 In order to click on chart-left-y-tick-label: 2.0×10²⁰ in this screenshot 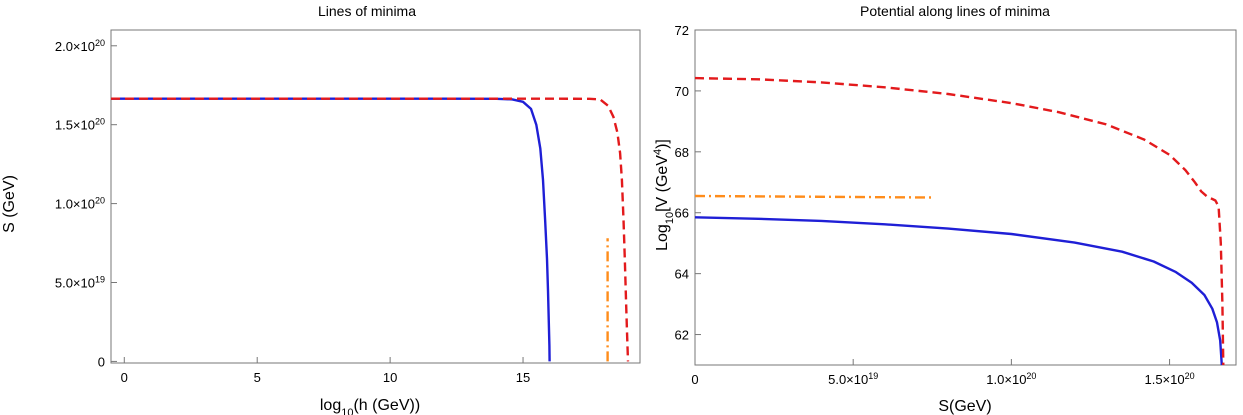, I will do `click(80, 46)`.